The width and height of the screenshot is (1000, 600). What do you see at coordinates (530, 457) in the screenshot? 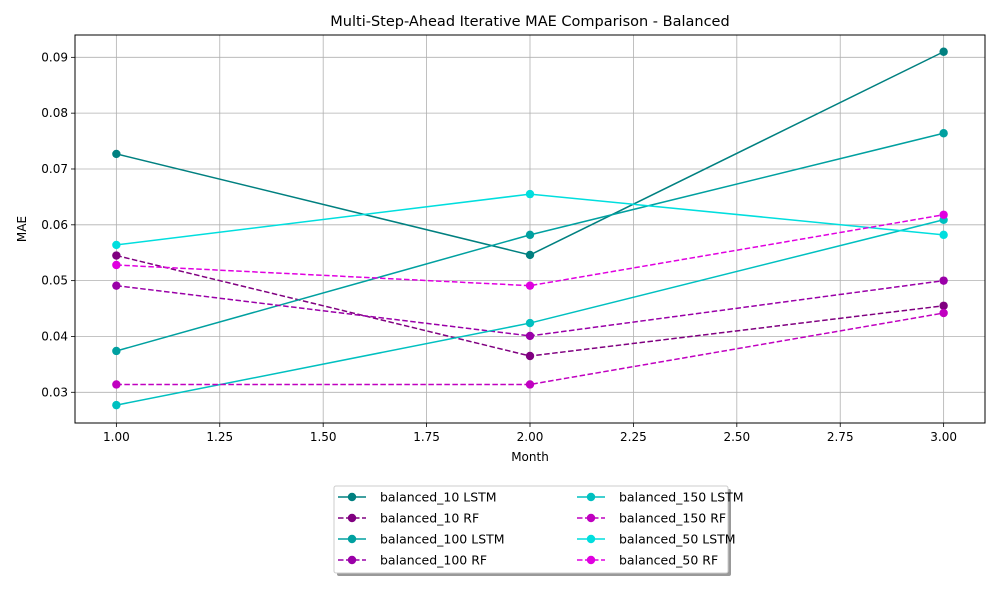
I see `x-axis-label: Month` at bounding box center [530, 457].